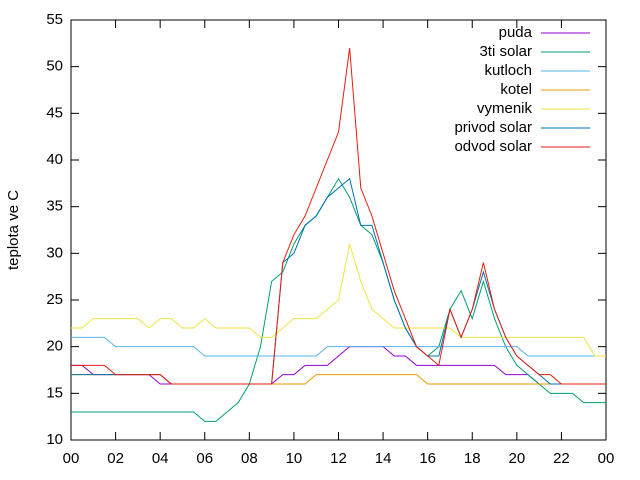 The height and width of the screenshot is (480, 640). Describe the element at coordinates (493, 146) in the screenshot. I see `legend-label: odvod solar` at that location.